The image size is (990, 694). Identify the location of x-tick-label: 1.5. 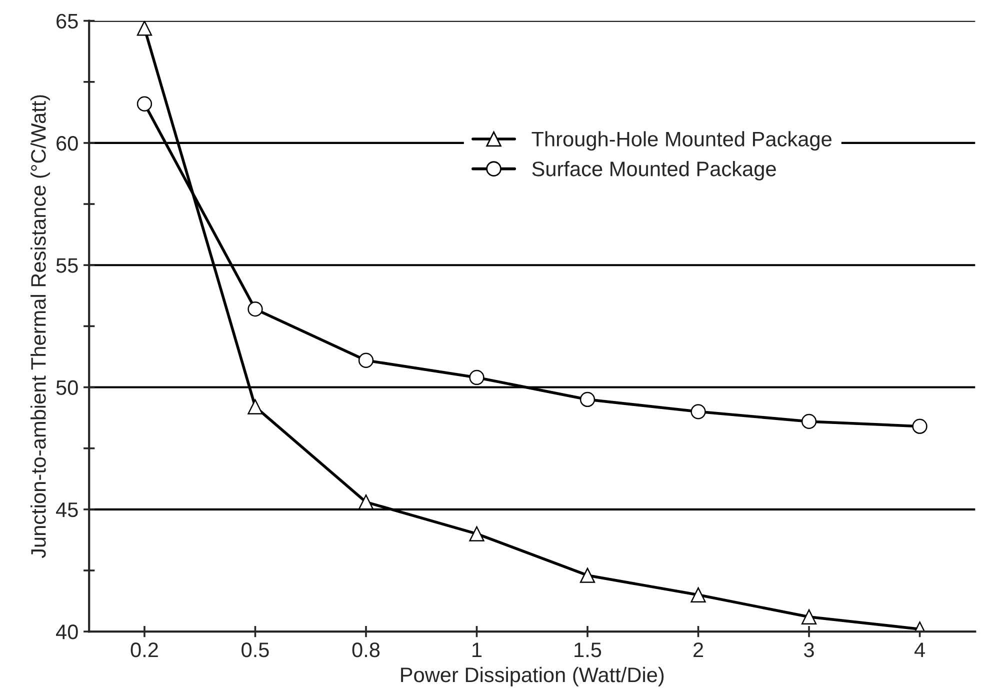
(588, 650).